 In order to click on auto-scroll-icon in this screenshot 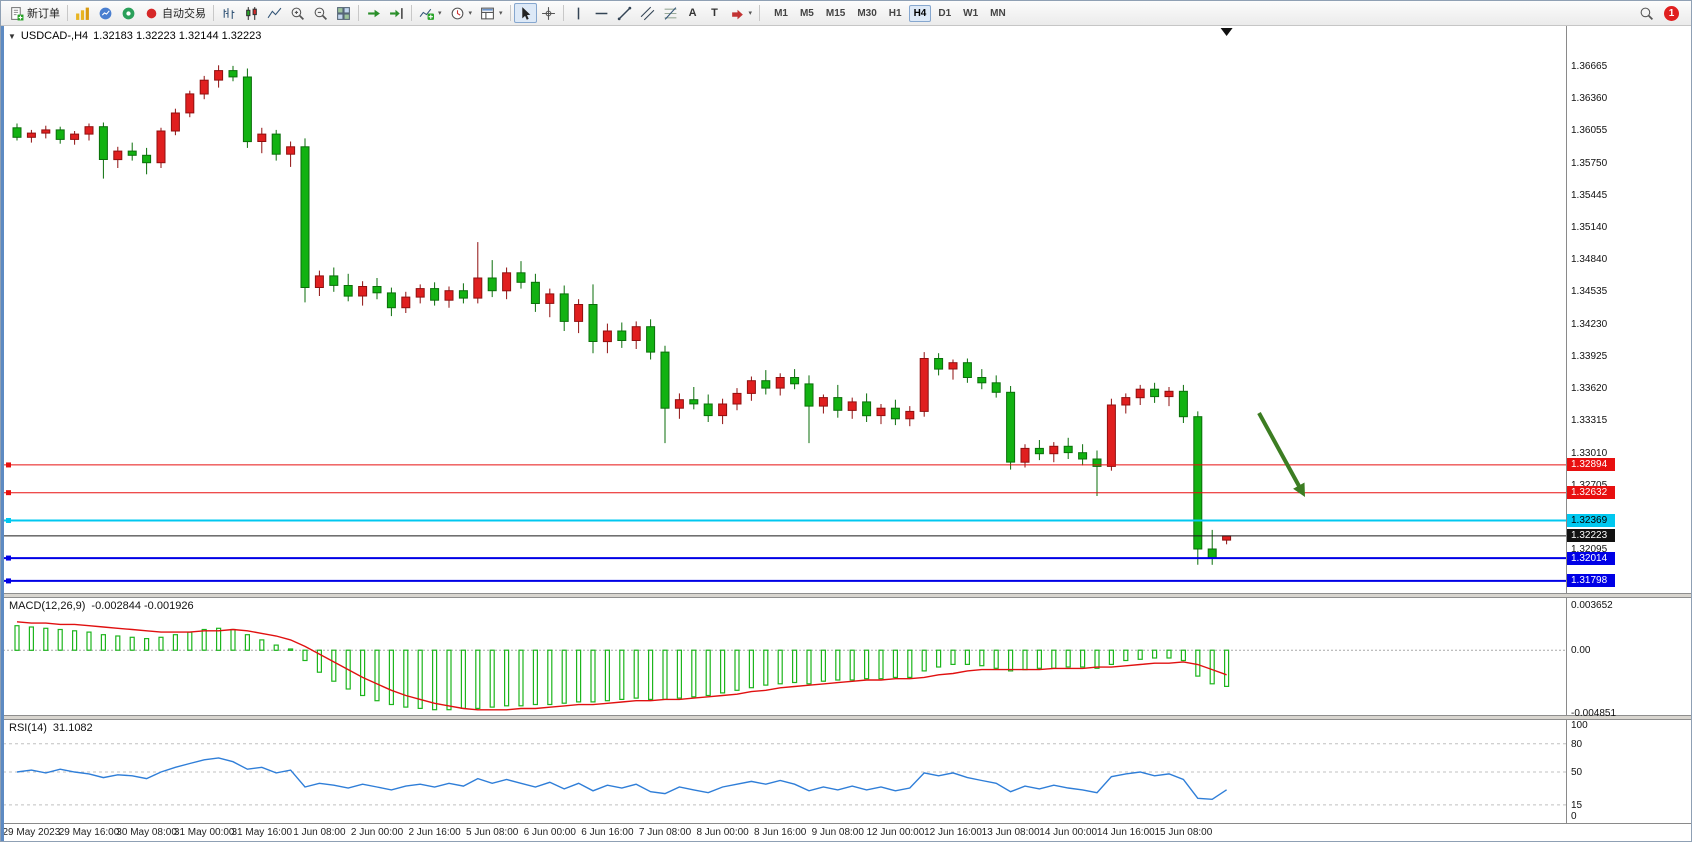, I will do `click(374, 13)`.